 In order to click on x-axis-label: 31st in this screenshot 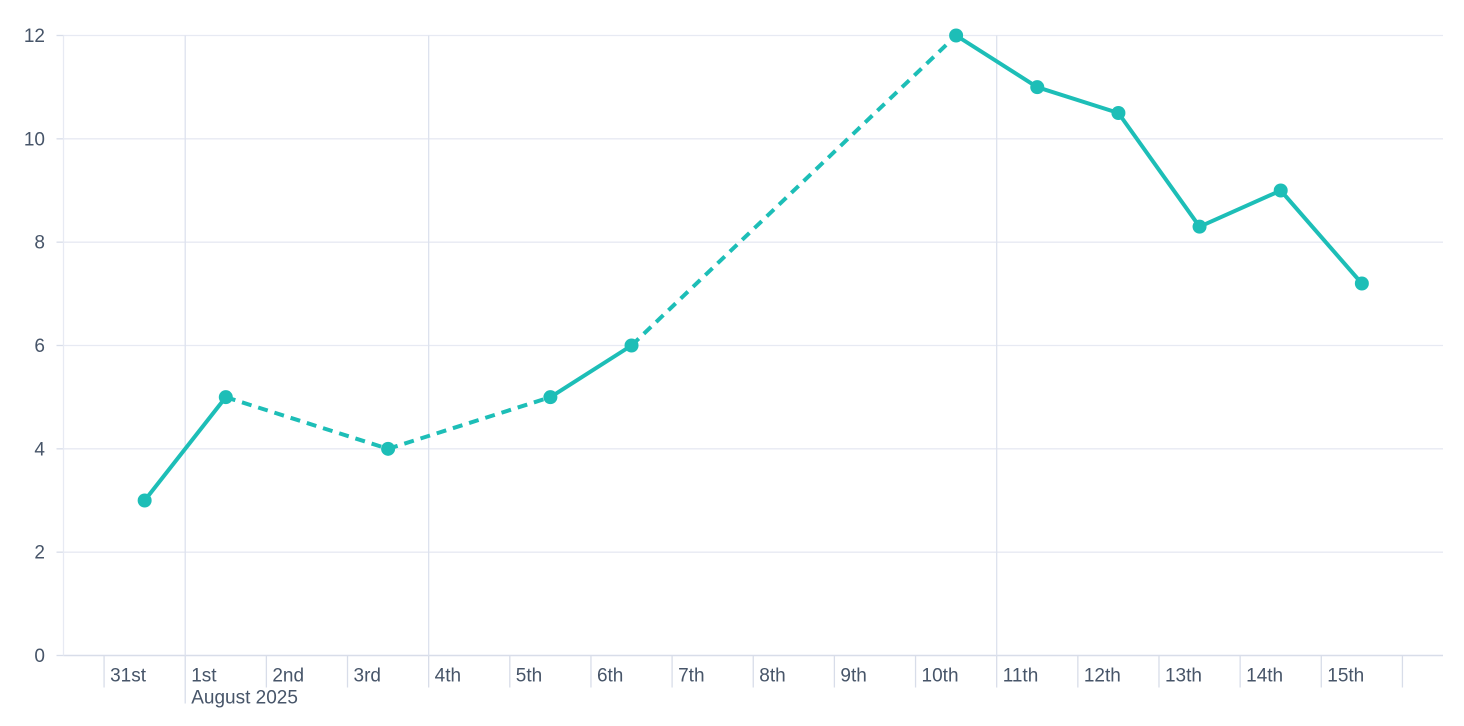, I will do `click(128, 676)`.